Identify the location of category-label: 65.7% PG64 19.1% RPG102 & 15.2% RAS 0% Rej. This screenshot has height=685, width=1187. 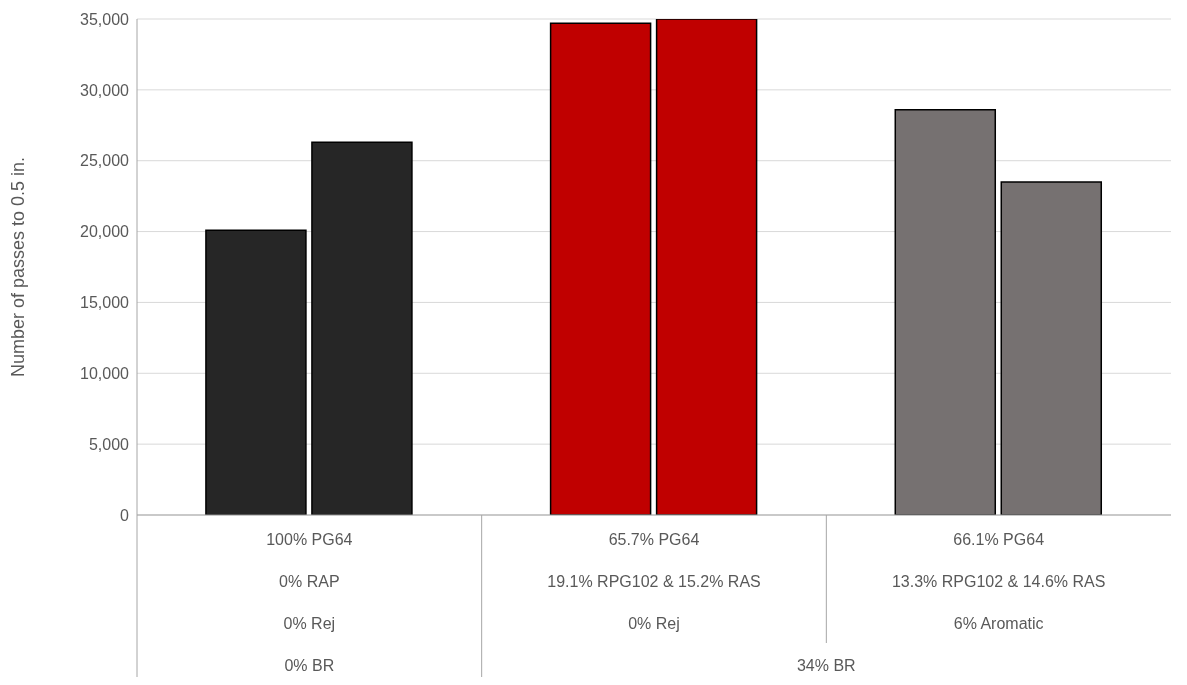
(654, 581).